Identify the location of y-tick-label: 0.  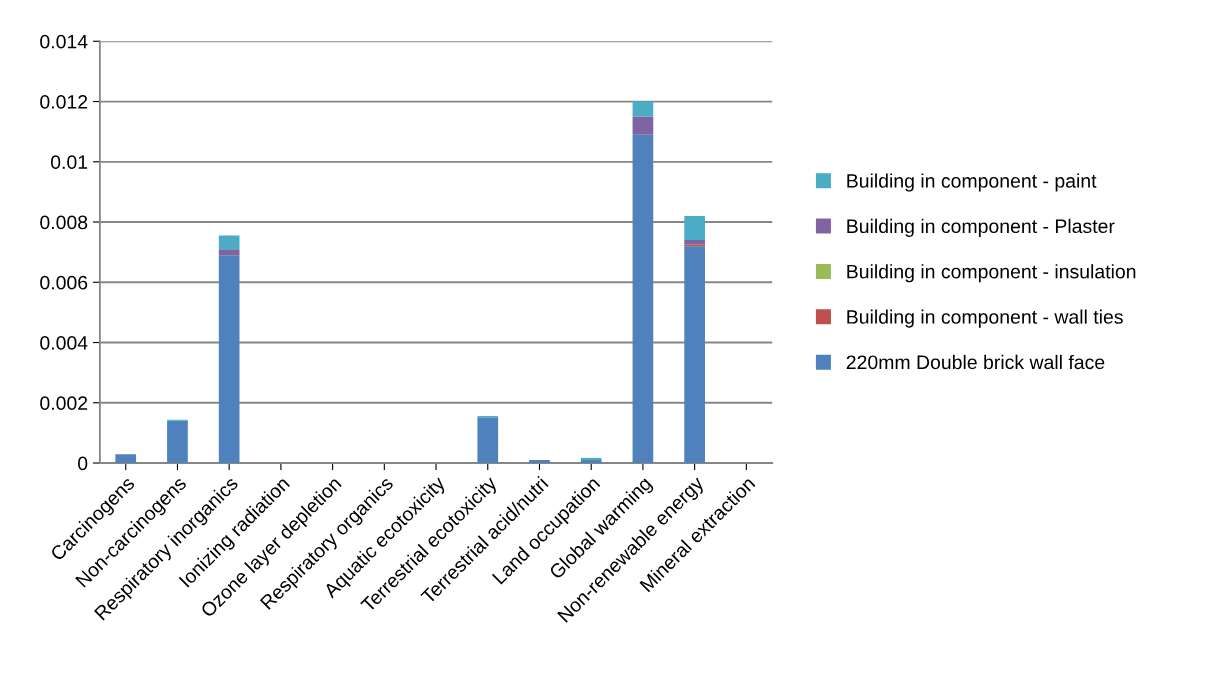
(83, 463).